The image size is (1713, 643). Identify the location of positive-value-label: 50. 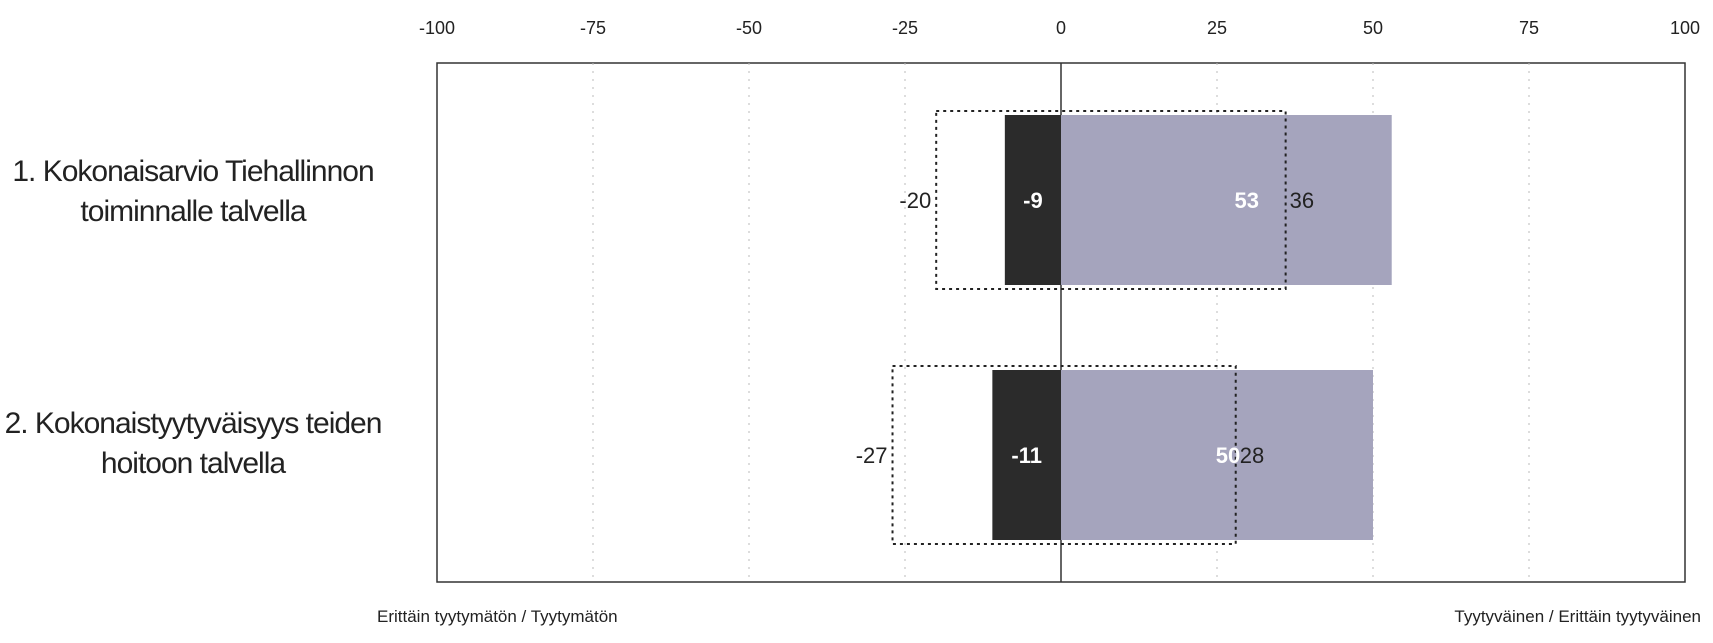
(1228, 455).